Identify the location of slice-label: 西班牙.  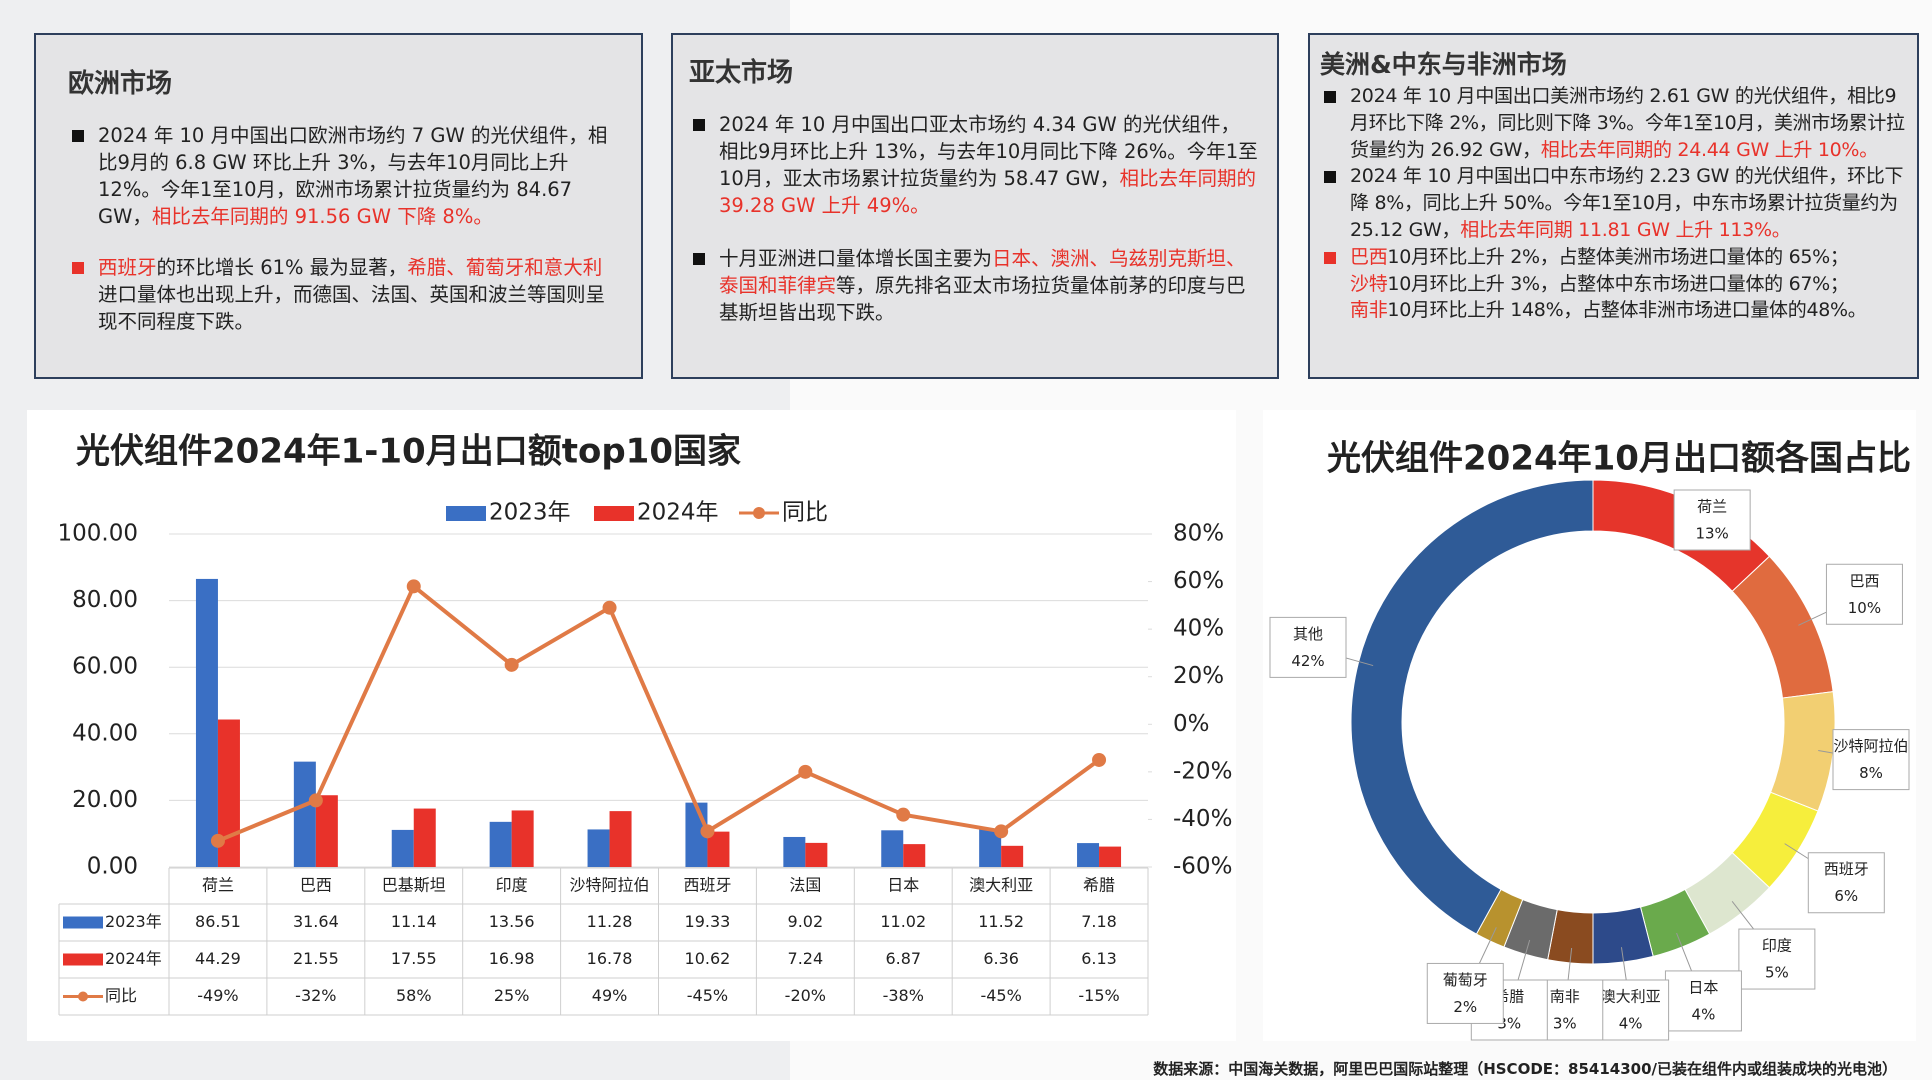
(1846, 869).